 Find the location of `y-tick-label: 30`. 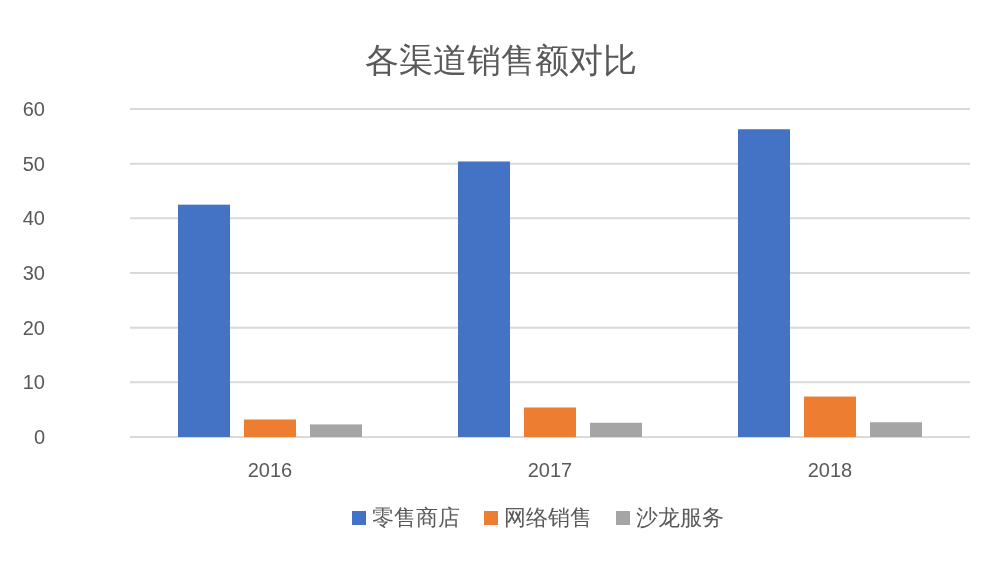

y-tick-label: 30 is located at coordinates (33, 273).